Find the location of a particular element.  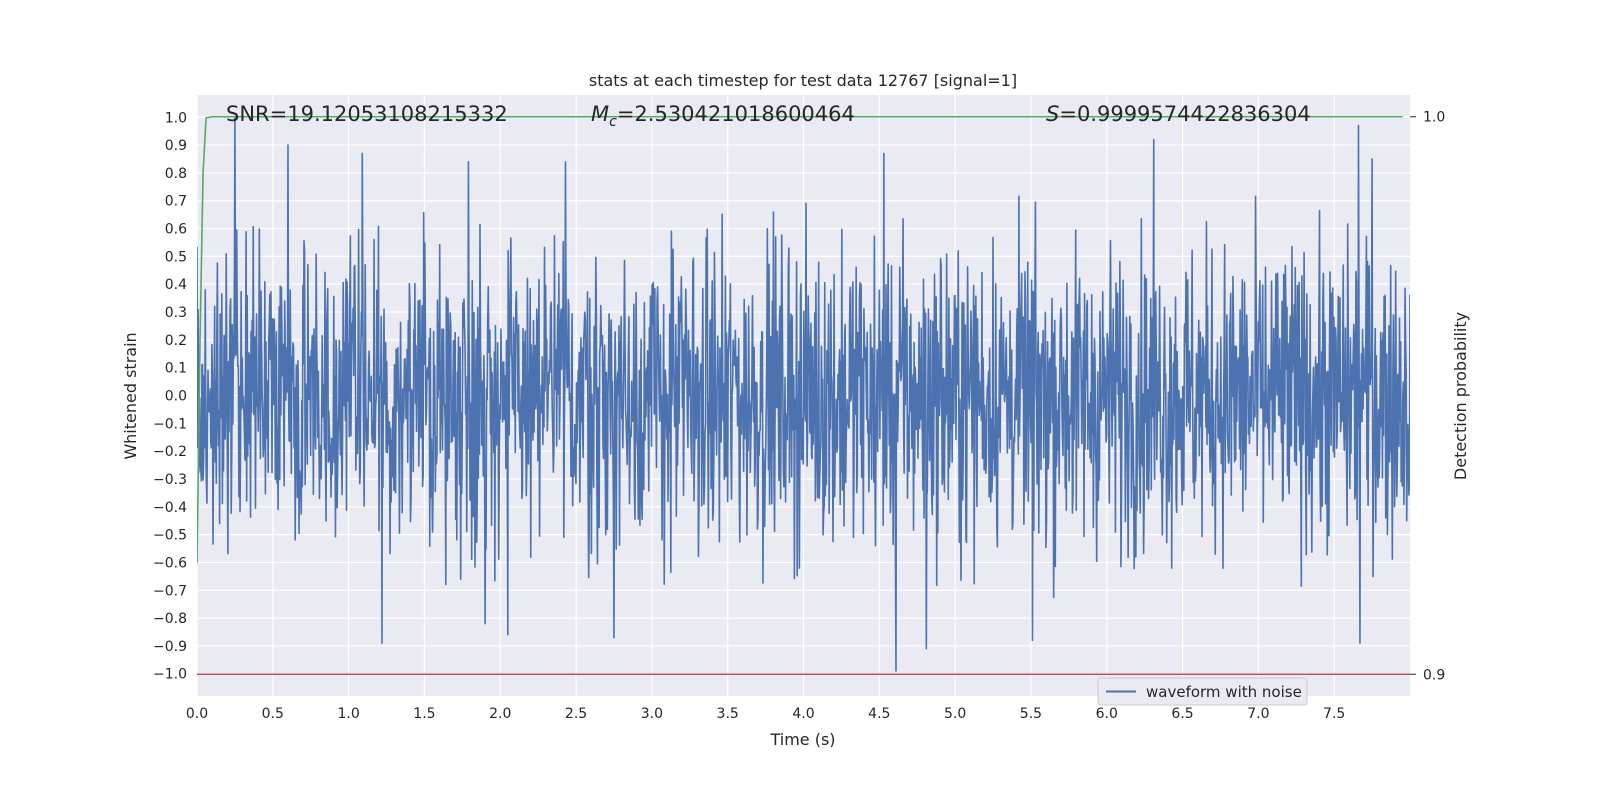

x-tick-label: 6.5 is located at coordinates (1182, 714).